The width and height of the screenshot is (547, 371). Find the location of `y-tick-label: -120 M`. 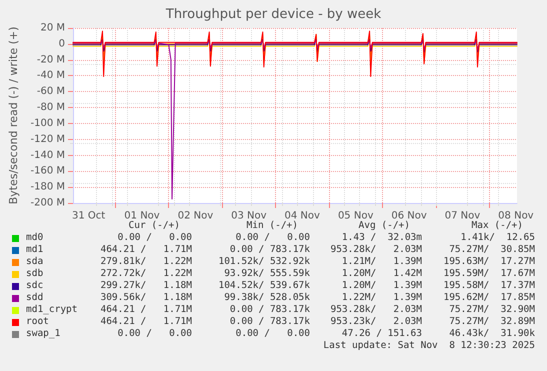

y-tick-label: -120 M is located at coordinates (47, 139).